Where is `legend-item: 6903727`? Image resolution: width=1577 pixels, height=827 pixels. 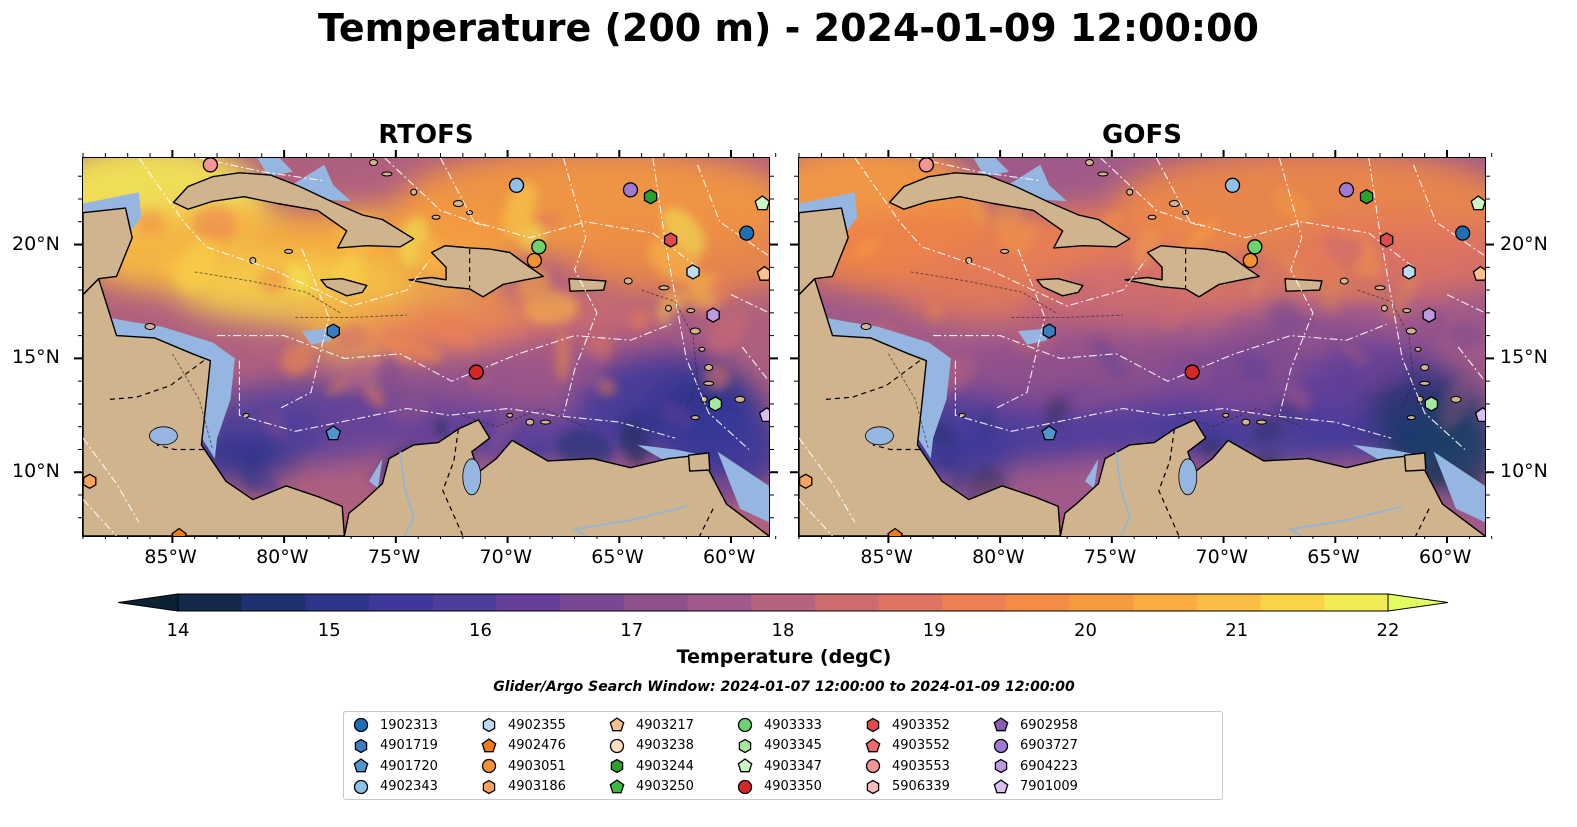
legend-item: 6903727 is located at coordinates (1035, 746).